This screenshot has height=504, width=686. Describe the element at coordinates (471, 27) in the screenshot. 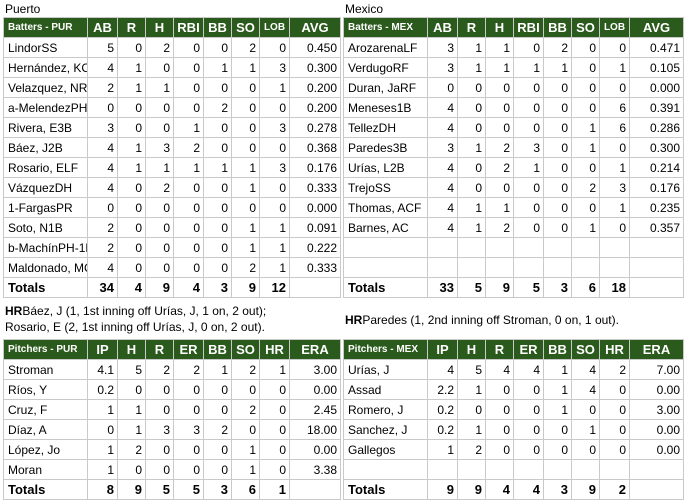

I see `column-header-r: R` at that location.